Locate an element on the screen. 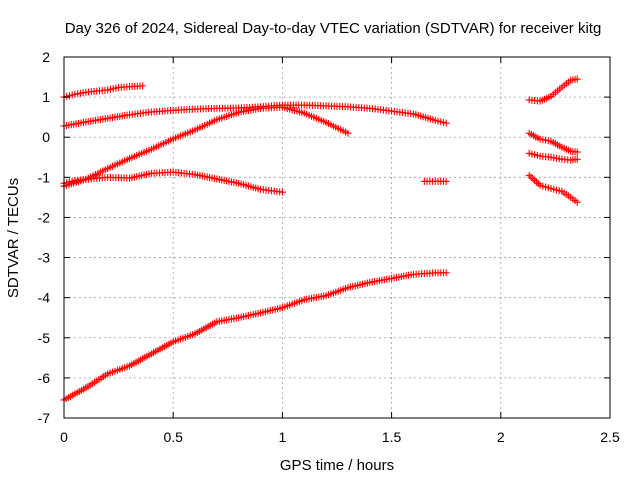 This screenshot has height=480, width=640. y-tick-label: 2 is located at coordinates (46, 57).